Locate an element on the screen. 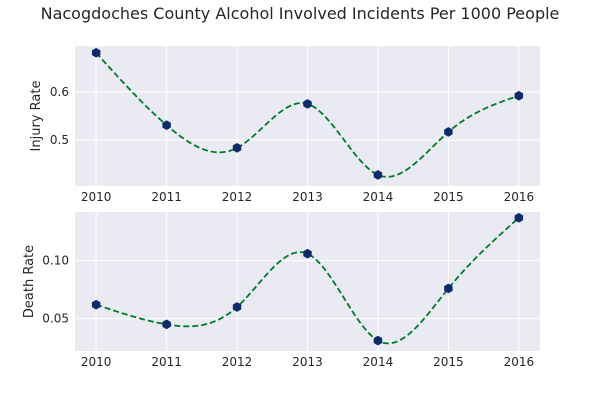 The height and width of the screenshot is (400, 600). subplot-1-x-tick-label: 2010 is located at coordinates (96, 197).